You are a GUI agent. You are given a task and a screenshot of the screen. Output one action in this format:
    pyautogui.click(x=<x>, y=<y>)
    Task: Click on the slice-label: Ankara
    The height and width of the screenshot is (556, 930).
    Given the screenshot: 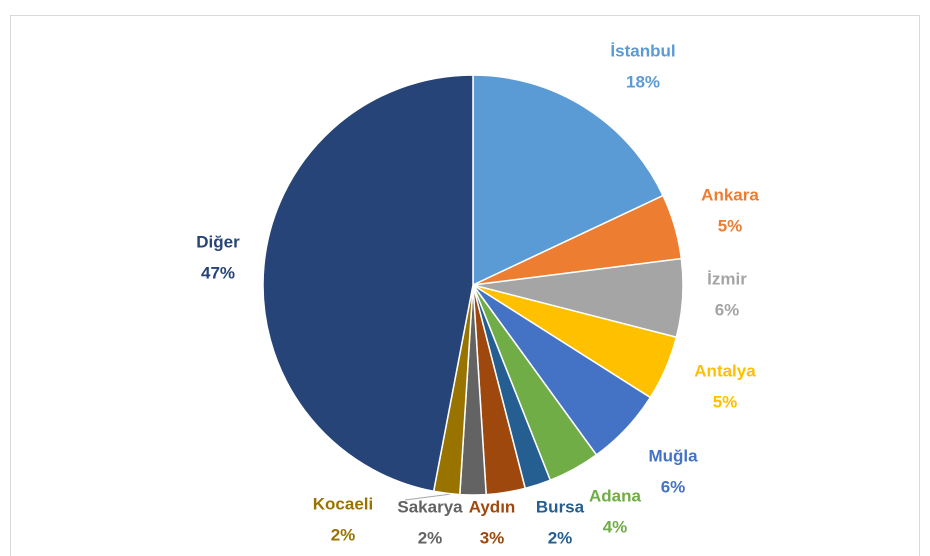 What is the action you would take?
    pyautogui.click(x=730, y=194)
    